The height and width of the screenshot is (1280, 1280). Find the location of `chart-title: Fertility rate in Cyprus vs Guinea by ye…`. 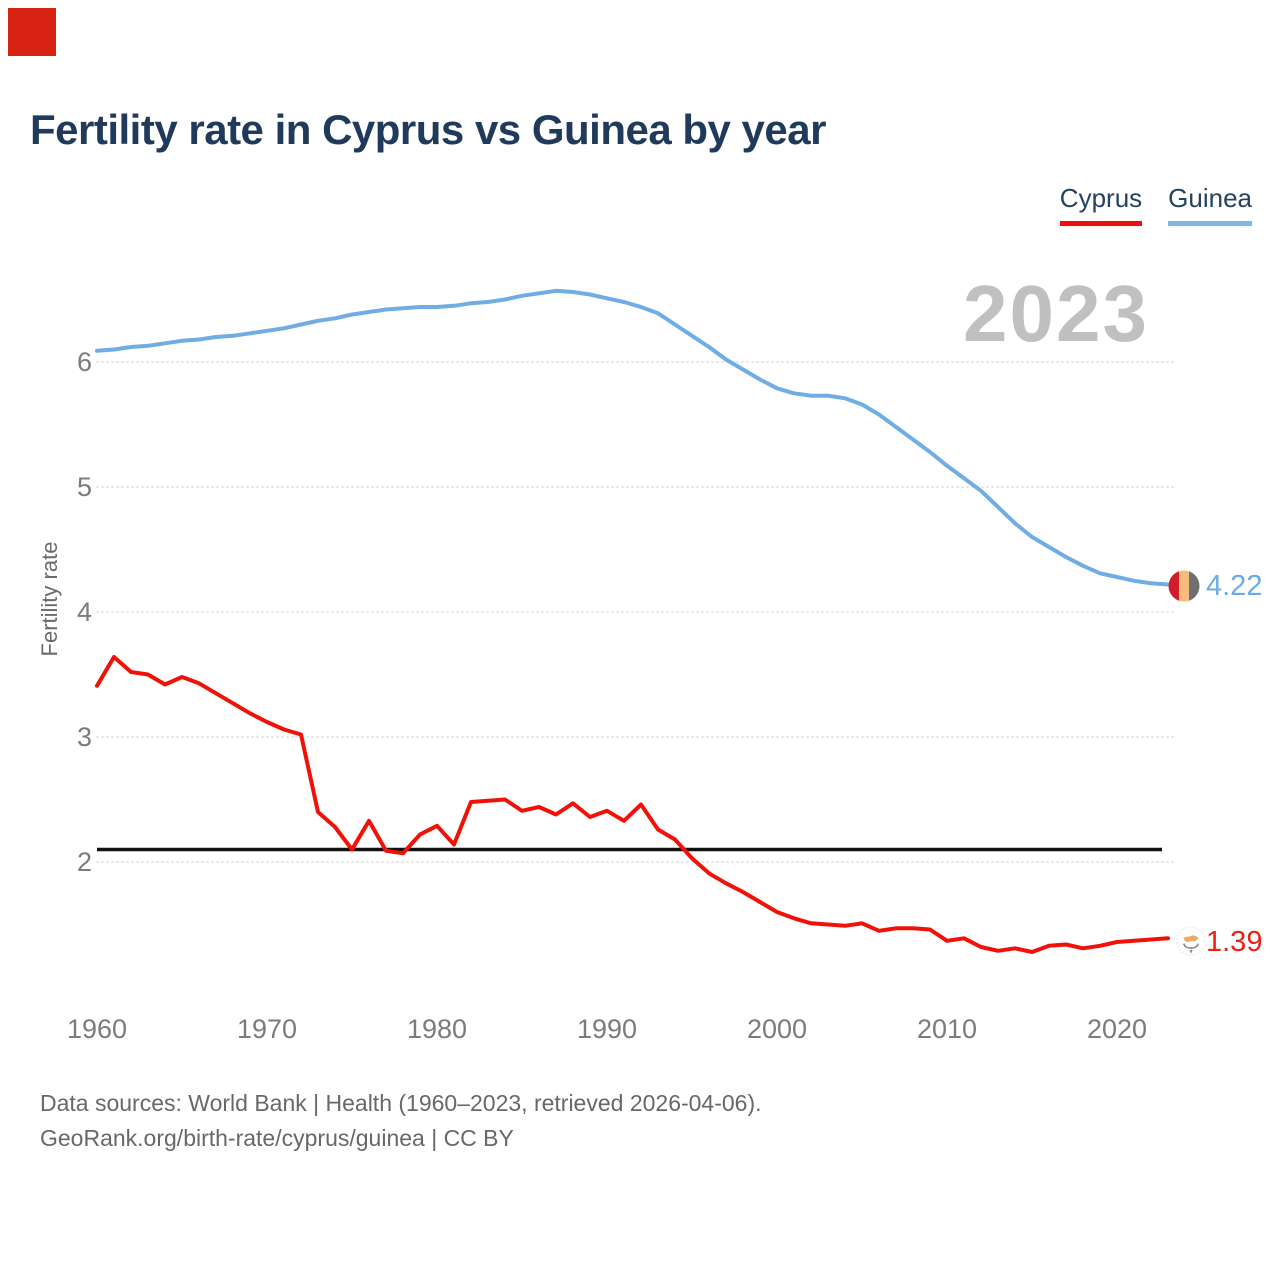

chart-title: Fertility rate in Cyprus vs Guinea by ye… is located at coordinates (428, 129).